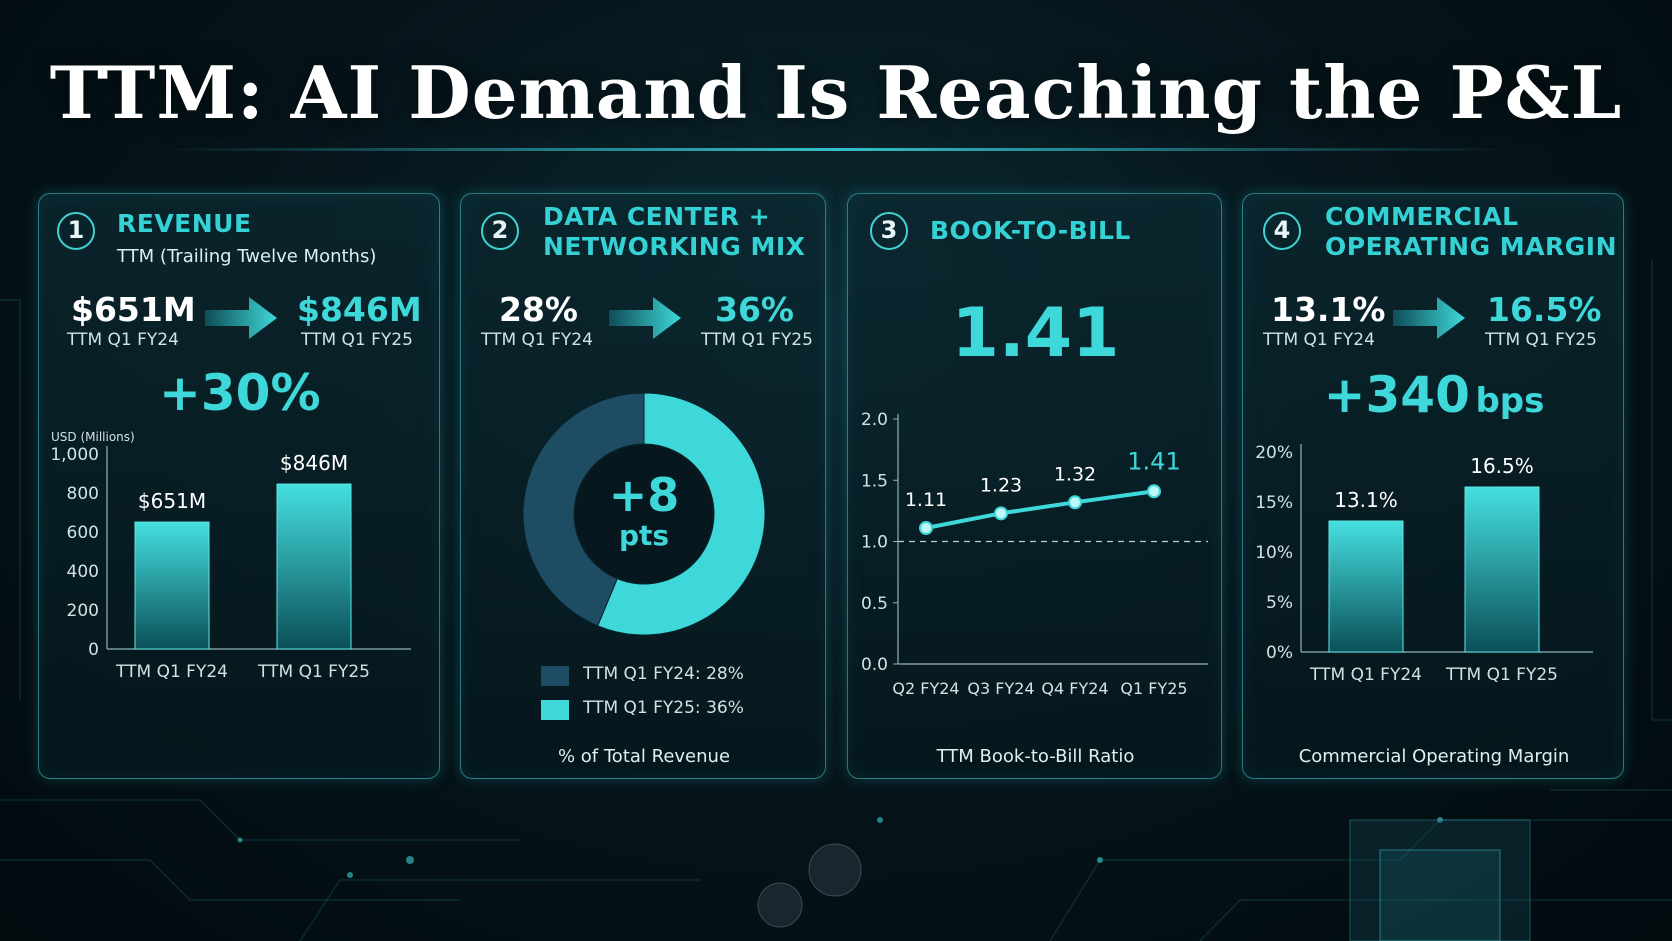 This screenshot has height=941, width=1672. I want to click on panel-number: 1, so click(76, 231).